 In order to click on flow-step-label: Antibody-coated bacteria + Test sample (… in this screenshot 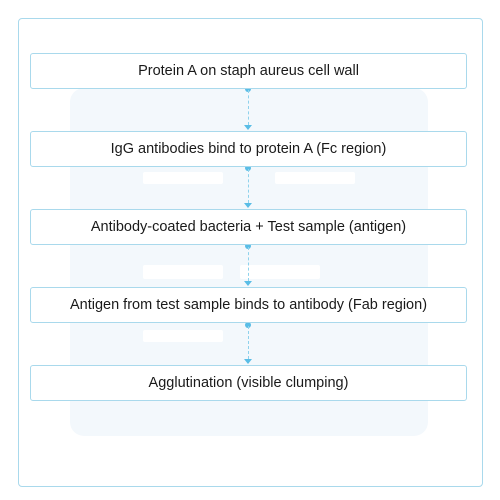, I will do `click(248, 227)`.